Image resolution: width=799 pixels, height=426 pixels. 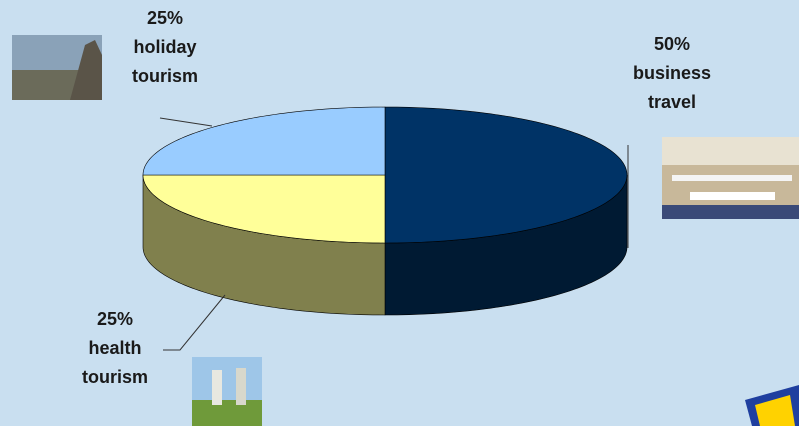 I want to click on slice-label: 50% business travel, so click(x=672, y=73).